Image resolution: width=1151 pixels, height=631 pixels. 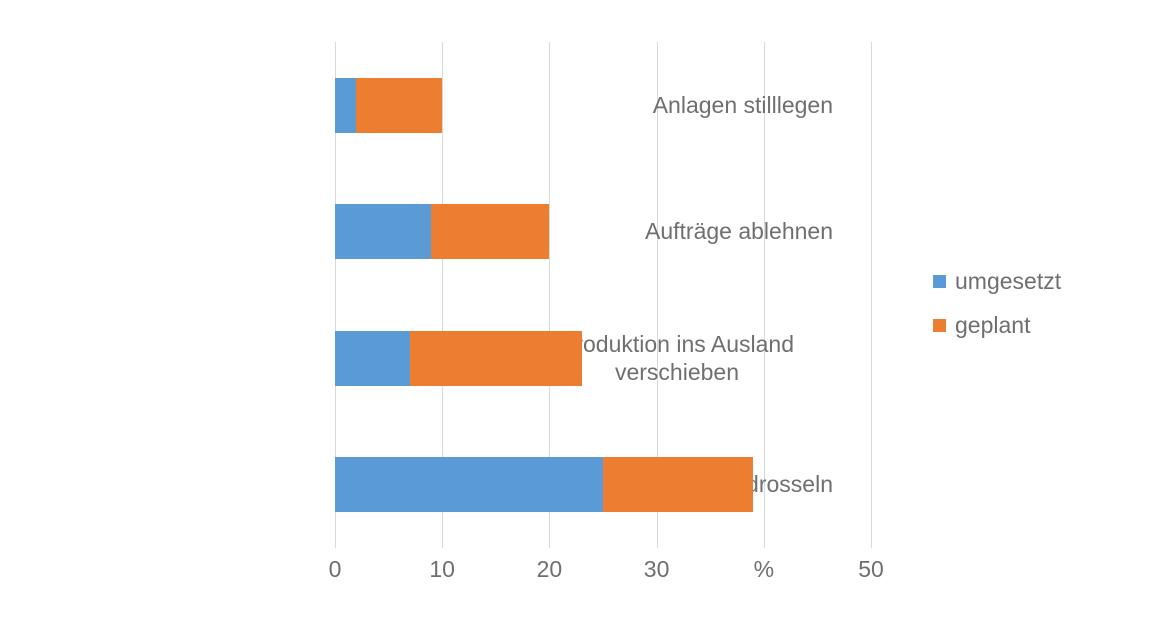 What do you see at coordinates (335, 569) in the screenshot?
I see `x-tick-label: 0` at bounding box center [335, 569].